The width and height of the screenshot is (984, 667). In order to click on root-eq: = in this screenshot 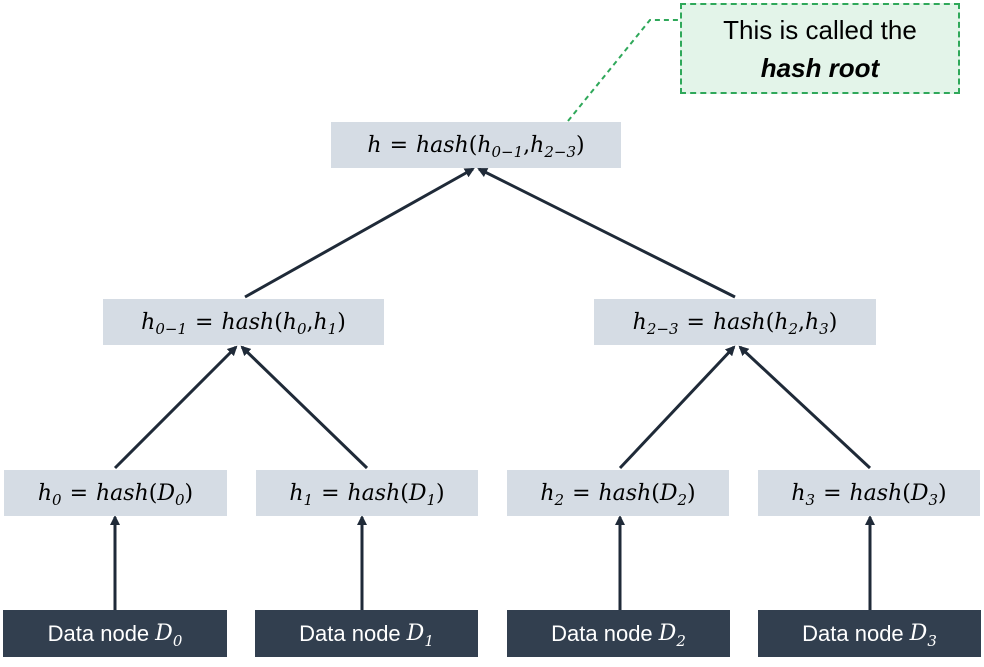, I will do `click(398, 145)`.